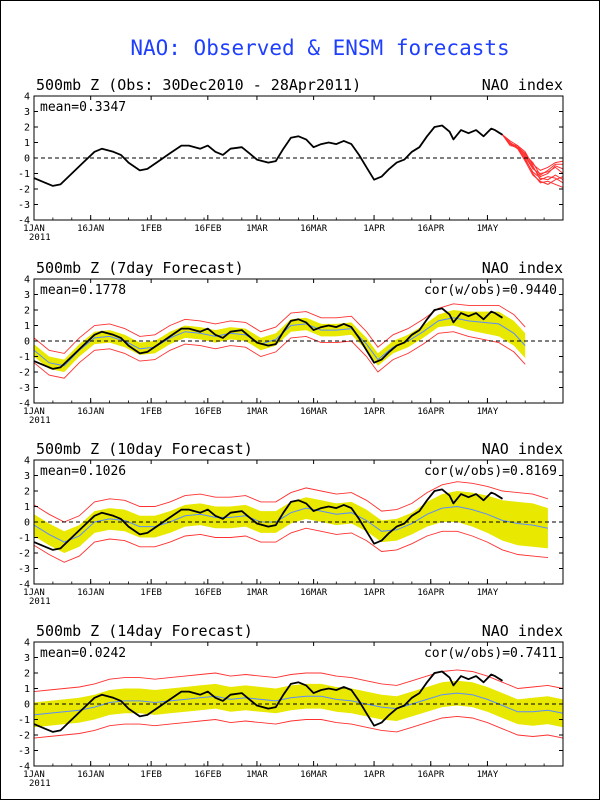 This screenshot has width=600, height=800. I want to click on mean-label: mean=0.0242, so click(83, 653).